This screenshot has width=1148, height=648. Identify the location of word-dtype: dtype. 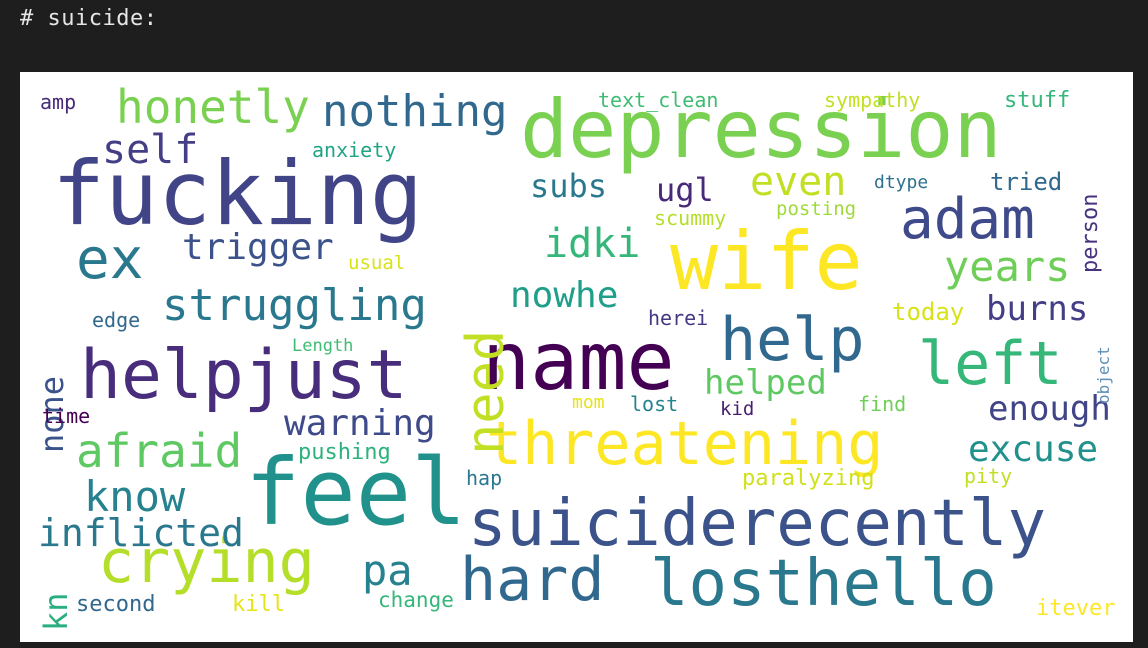
(901, 182).